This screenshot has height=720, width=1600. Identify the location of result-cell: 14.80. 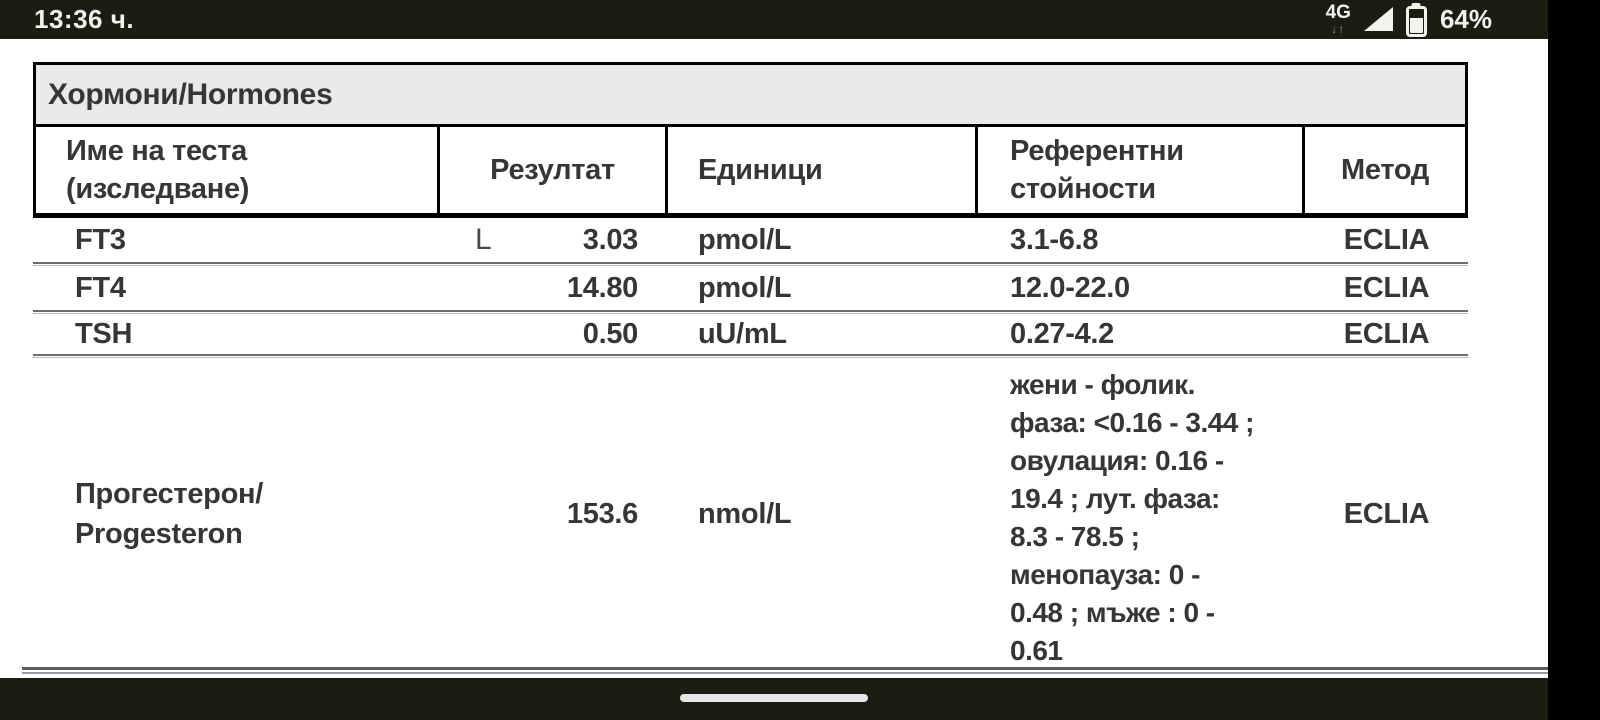
(554, 288).